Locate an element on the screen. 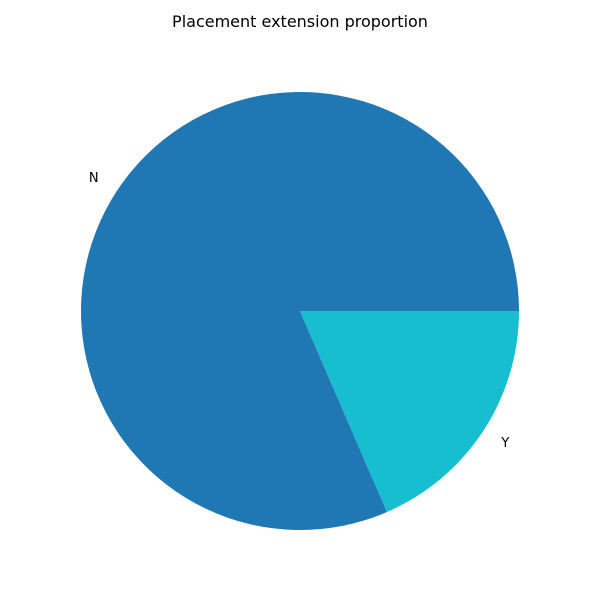  chart-title: Placement extension proportion is located at coordinates (300, 21).